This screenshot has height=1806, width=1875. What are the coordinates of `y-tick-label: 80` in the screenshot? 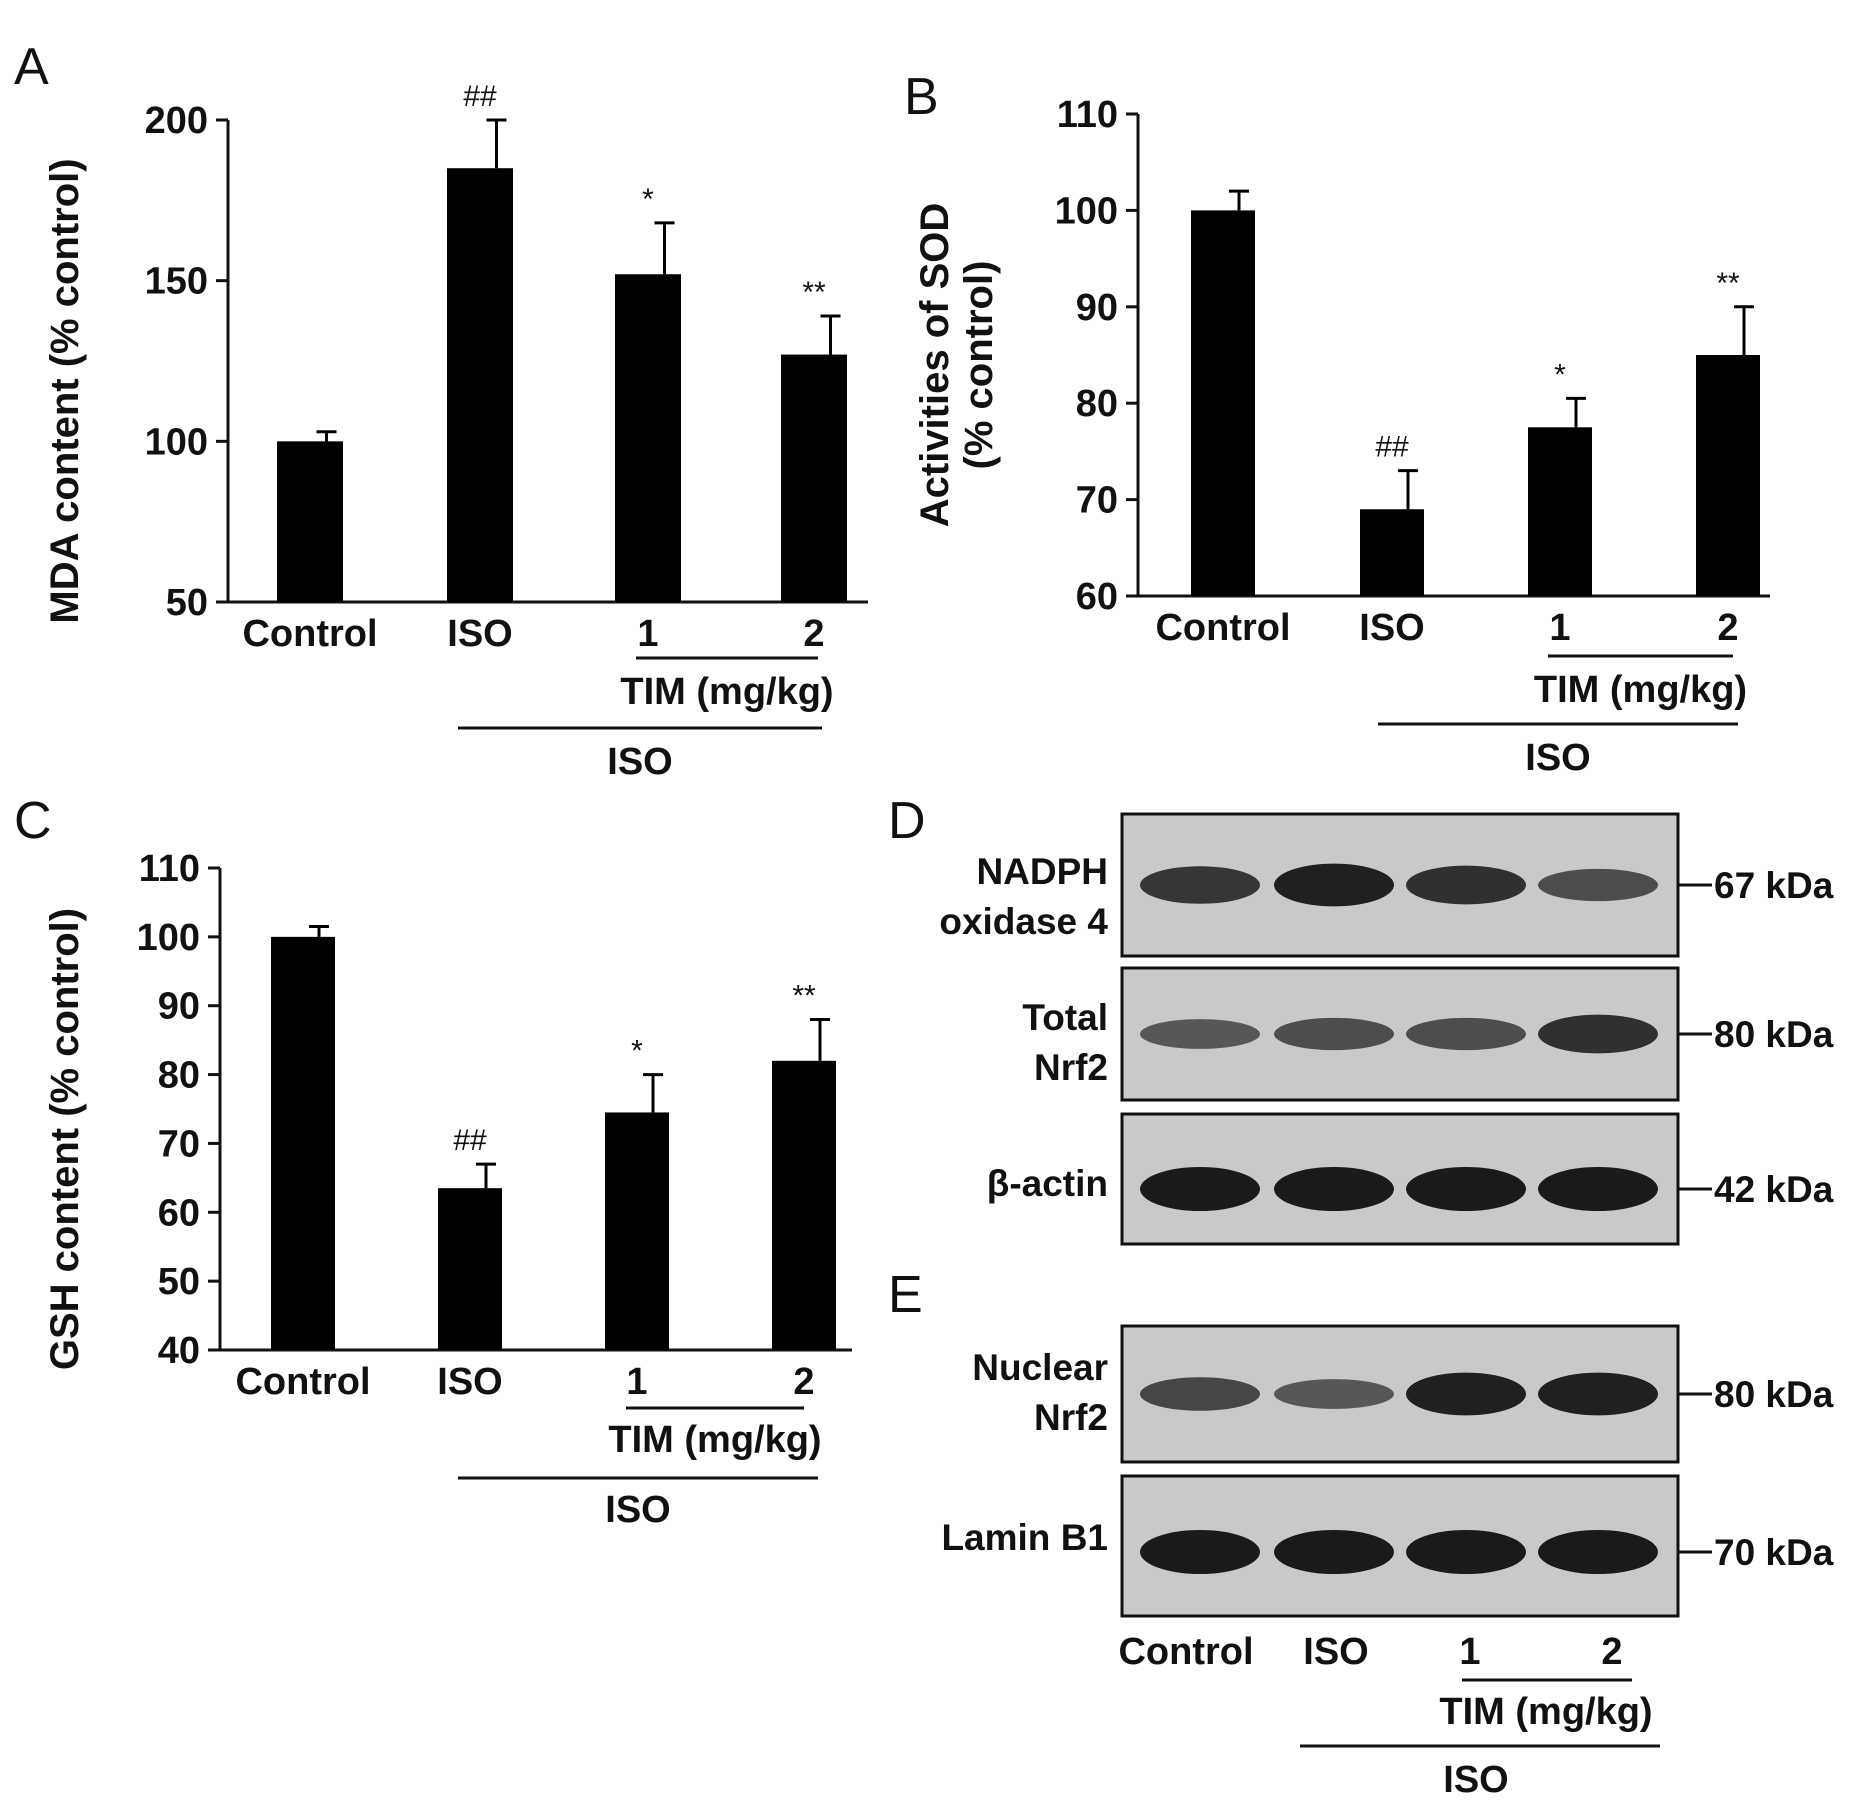 It's located at (179, 1076).